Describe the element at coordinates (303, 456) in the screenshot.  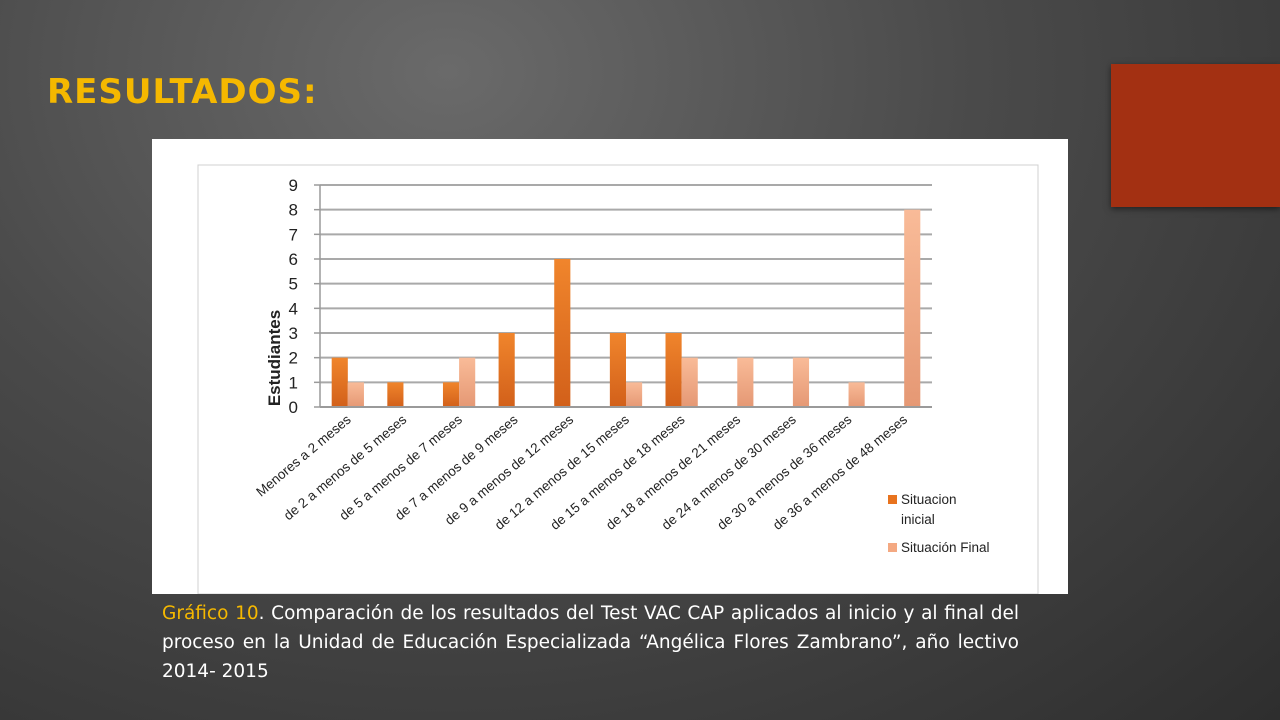
I see `x-tick-label: Menores a 2 meses` at that location.